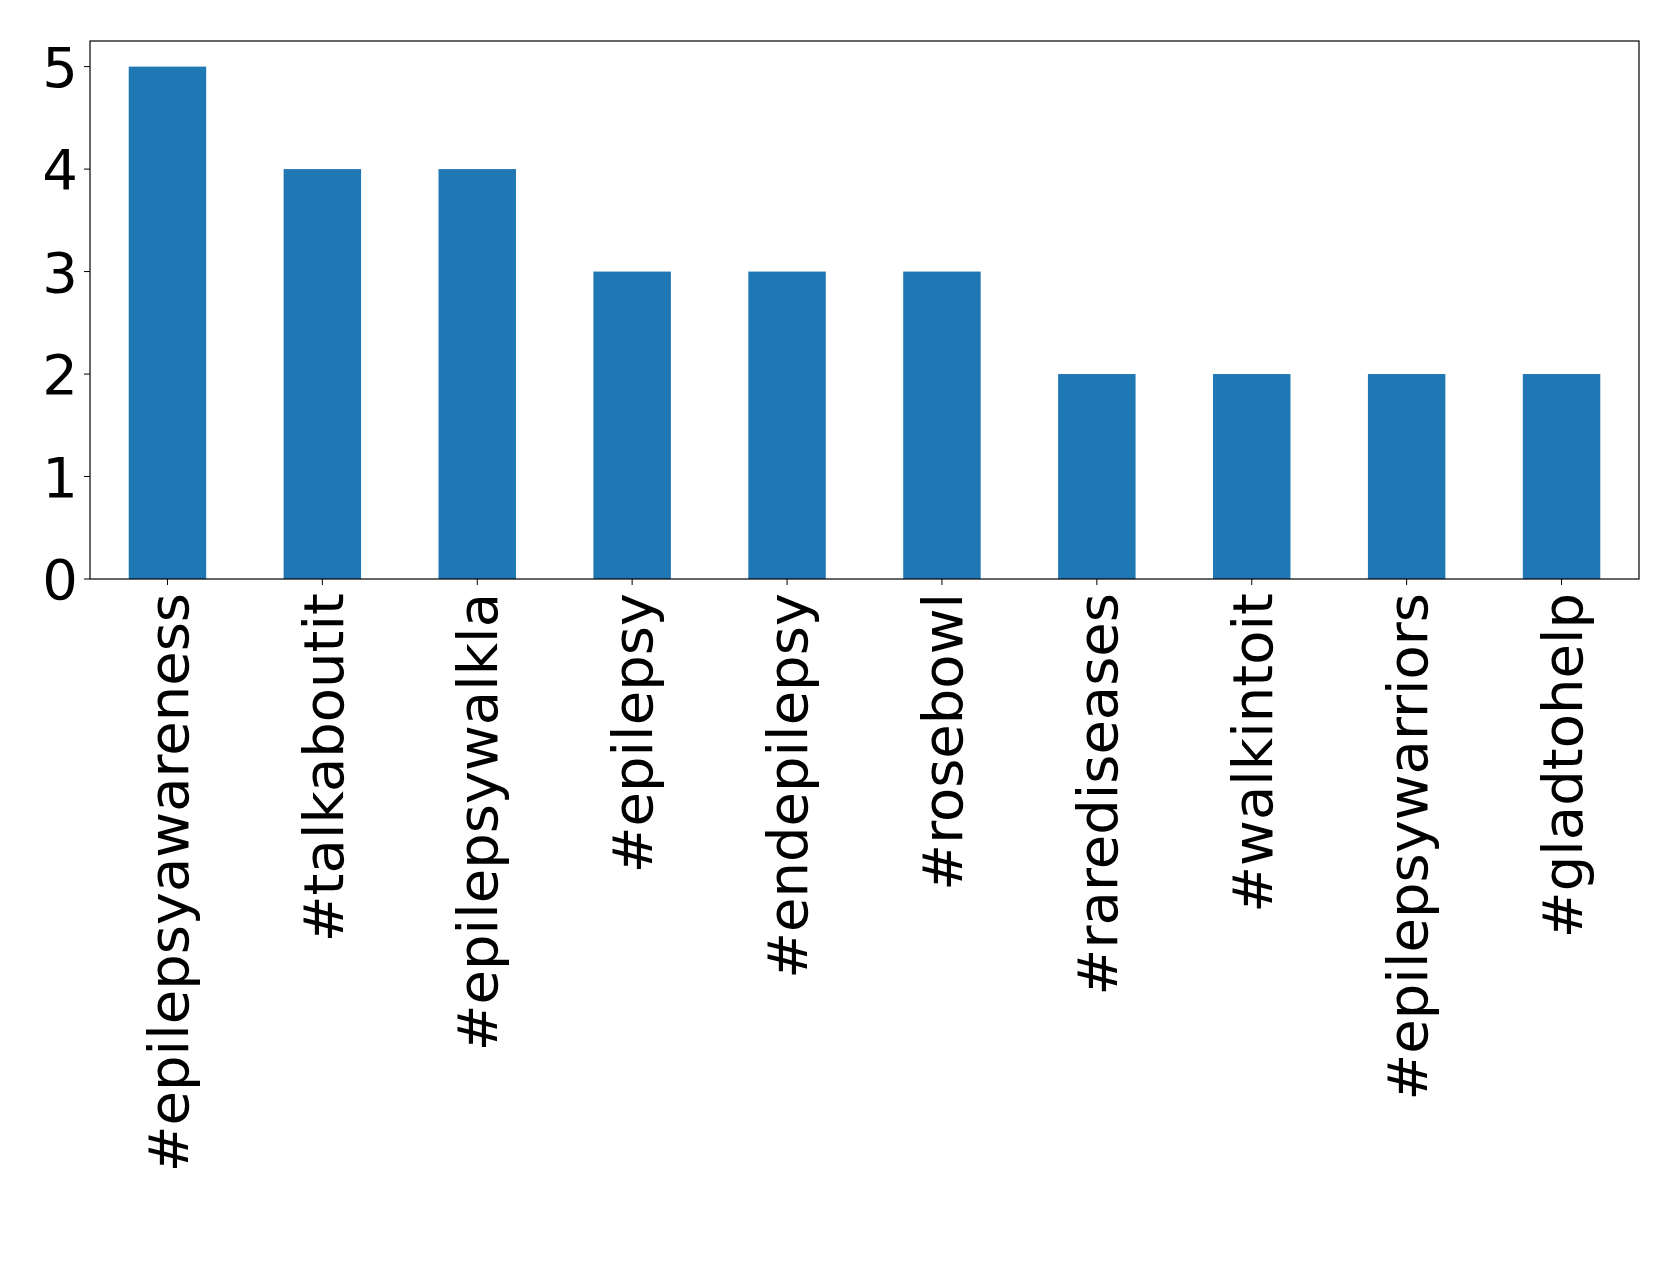  I want to click on x-tick-label: #endepilepsy, so click(788, 786).